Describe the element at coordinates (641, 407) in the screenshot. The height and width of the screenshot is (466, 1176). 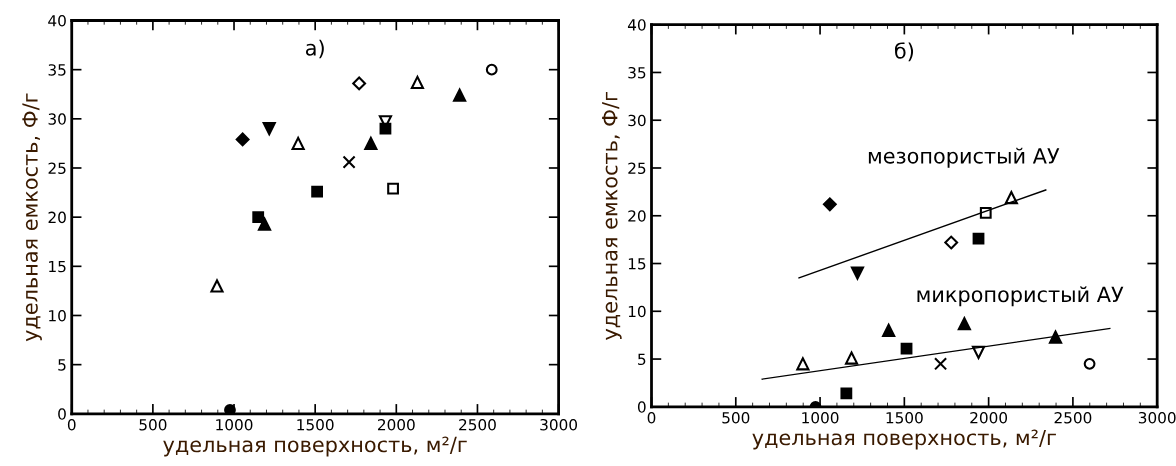
I see `y-tick-label: 0` at that location.